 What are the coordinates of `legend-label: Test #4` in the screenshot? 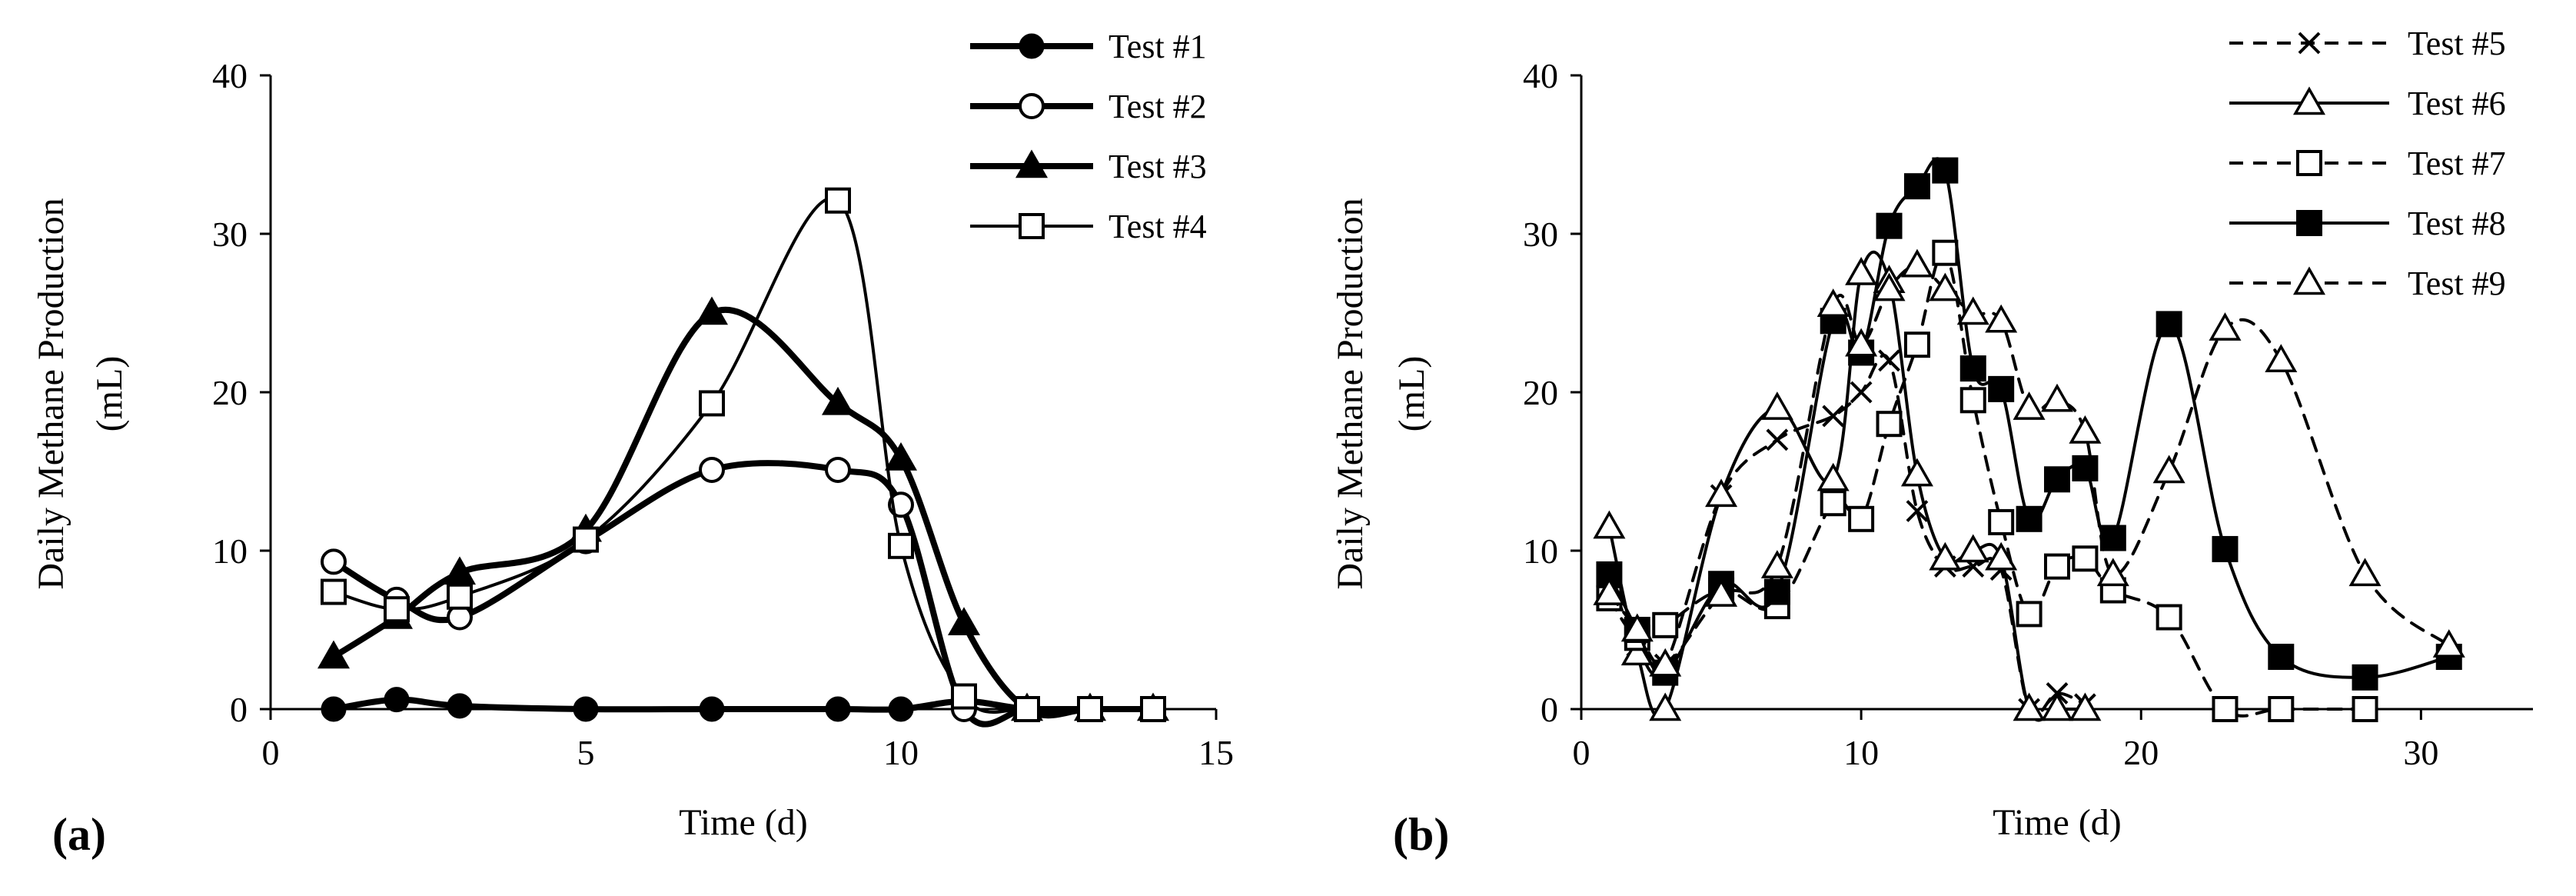 It's located at (1158, 226).